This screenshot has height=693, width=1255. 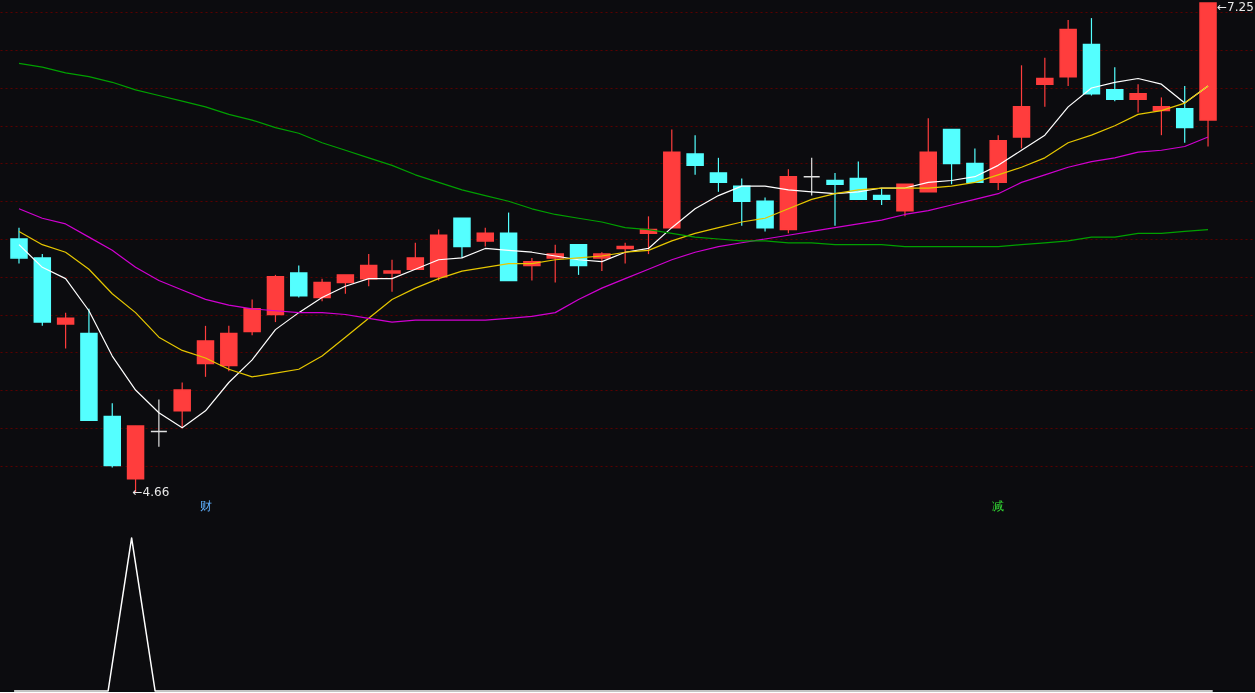 I want to click on text: 财, so click(x=205, y=506).